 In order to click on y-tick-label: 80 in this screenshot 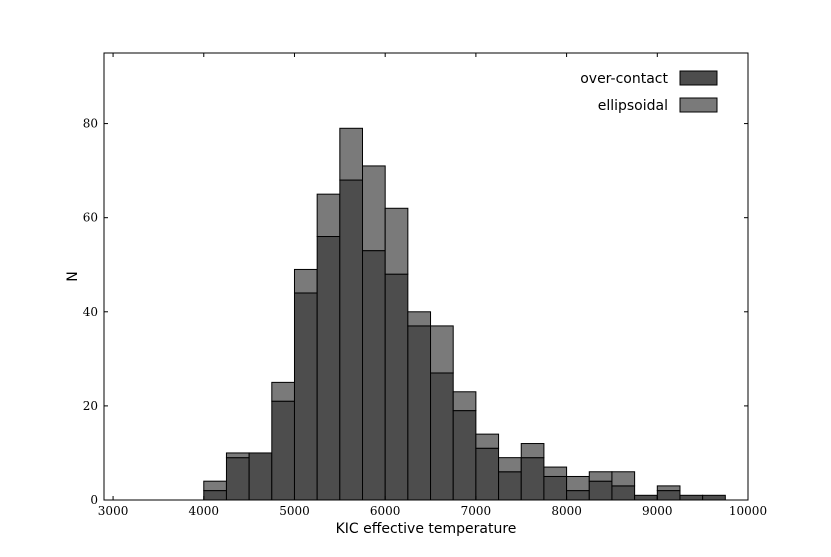, I will do `click(90, 124)`.